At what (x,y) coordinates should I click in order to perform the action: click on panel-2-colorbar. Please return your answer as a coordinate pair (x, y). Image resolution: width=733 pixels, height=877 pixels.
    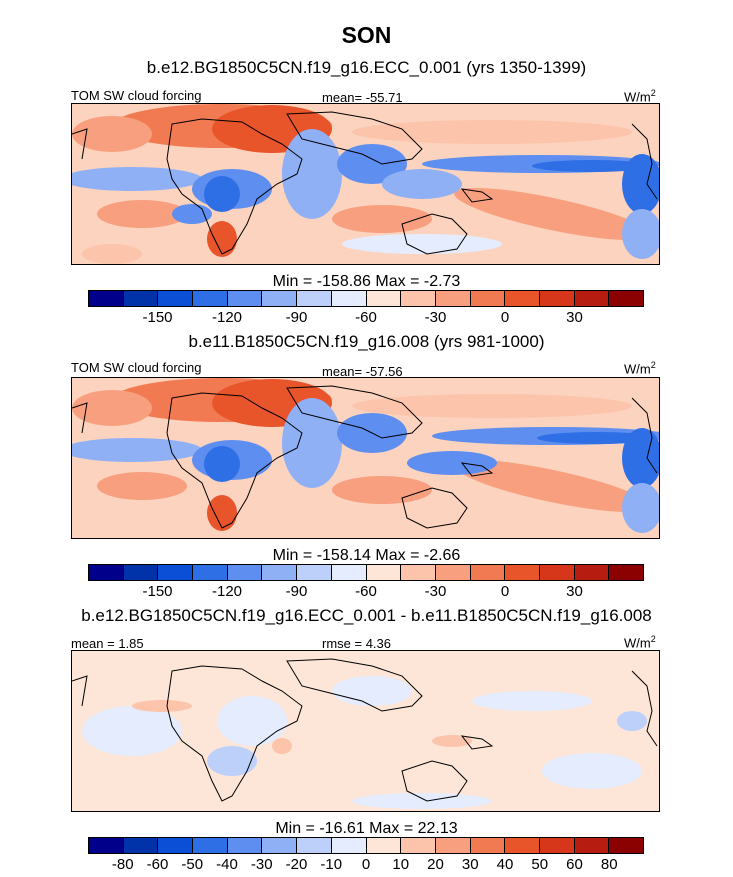
    Looking at the image, I should click on (366, 572).